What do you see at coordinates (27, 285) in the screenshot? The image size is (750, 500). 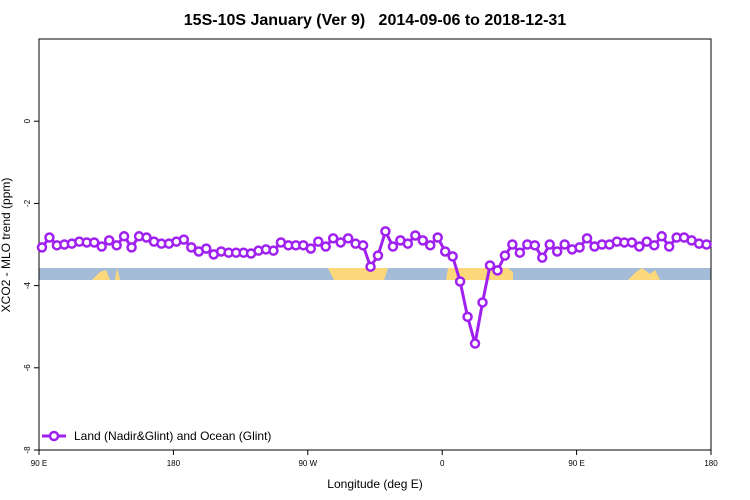 I see `y-tick-label: -4` at bounding box center [27, 285].